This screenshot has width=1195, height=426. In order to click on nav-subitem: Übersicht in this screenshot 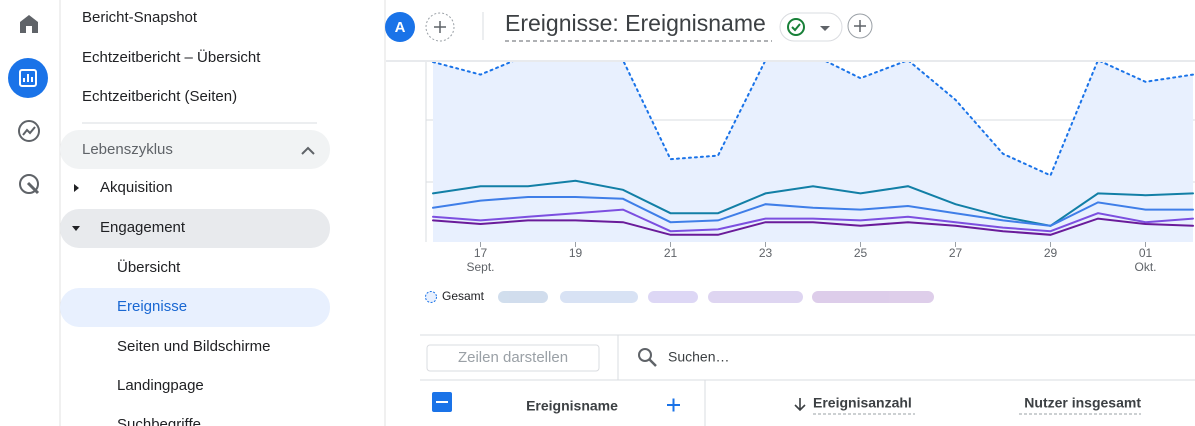, I will do `click(149, 267)`.